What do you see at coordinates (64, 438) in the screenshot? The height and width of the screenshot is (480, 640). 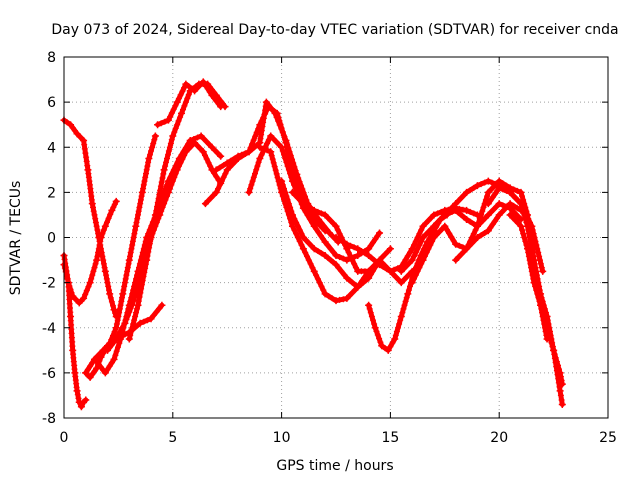 I see `x-tick-label: 0` at bounding box center [64, 438].